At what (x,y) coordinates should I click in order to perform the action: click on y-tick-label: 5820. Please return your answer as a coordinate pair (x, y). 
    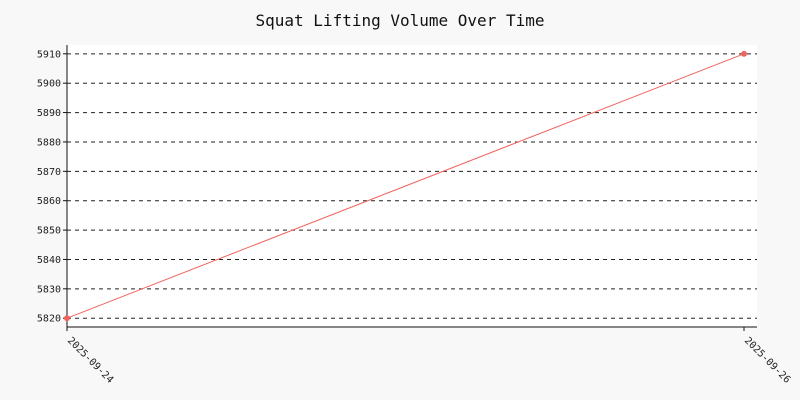
    Looking at the image, I should click on (49, 319).